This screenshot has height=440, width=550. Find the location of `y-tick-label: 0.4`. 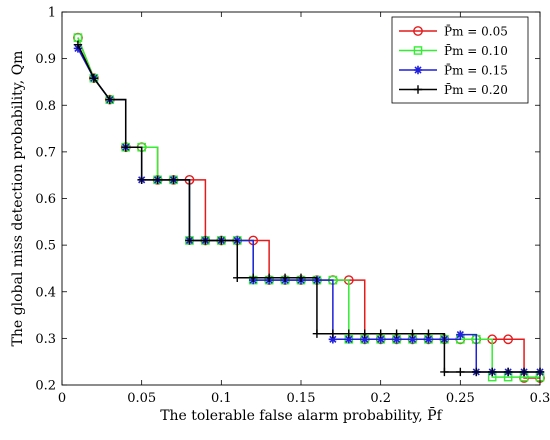

y-tick-label: 0.4 is located at coordinates (45, 292).